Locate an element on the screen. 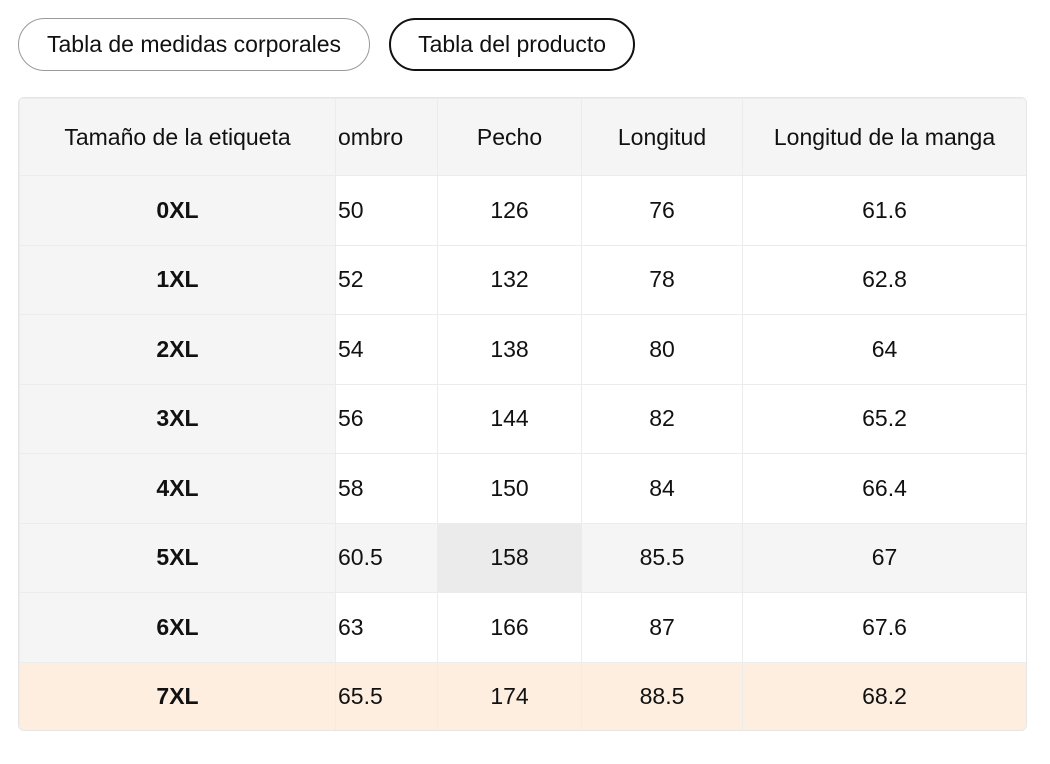 The height and width of the screenshot is (764, 1050). table-row: 0XL 50 126 76 61.6 is located at coordinates (522, 210).